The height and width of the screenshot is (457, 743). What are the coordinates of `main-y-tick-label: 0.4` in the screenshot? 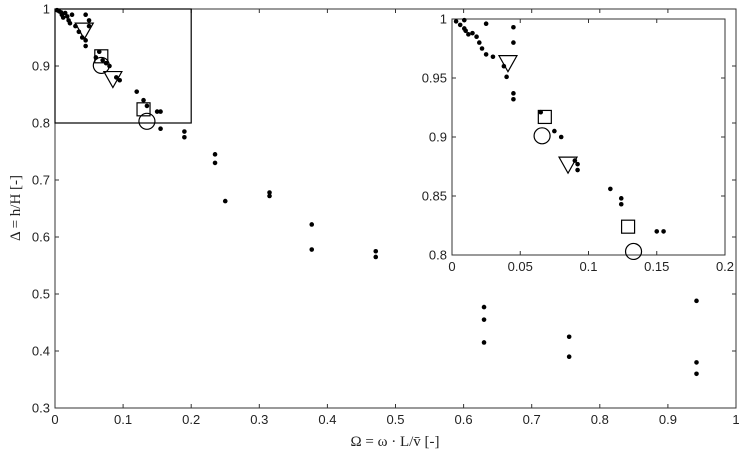 It's located at (41, 351).